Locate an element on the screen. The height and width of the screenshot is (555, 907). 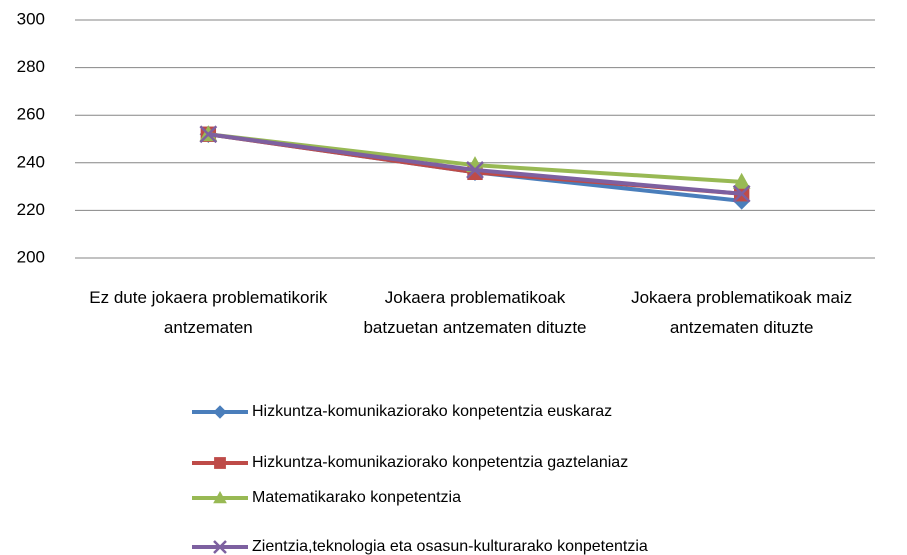
y-tick-label: 300 is located at coordinates (31, 18).